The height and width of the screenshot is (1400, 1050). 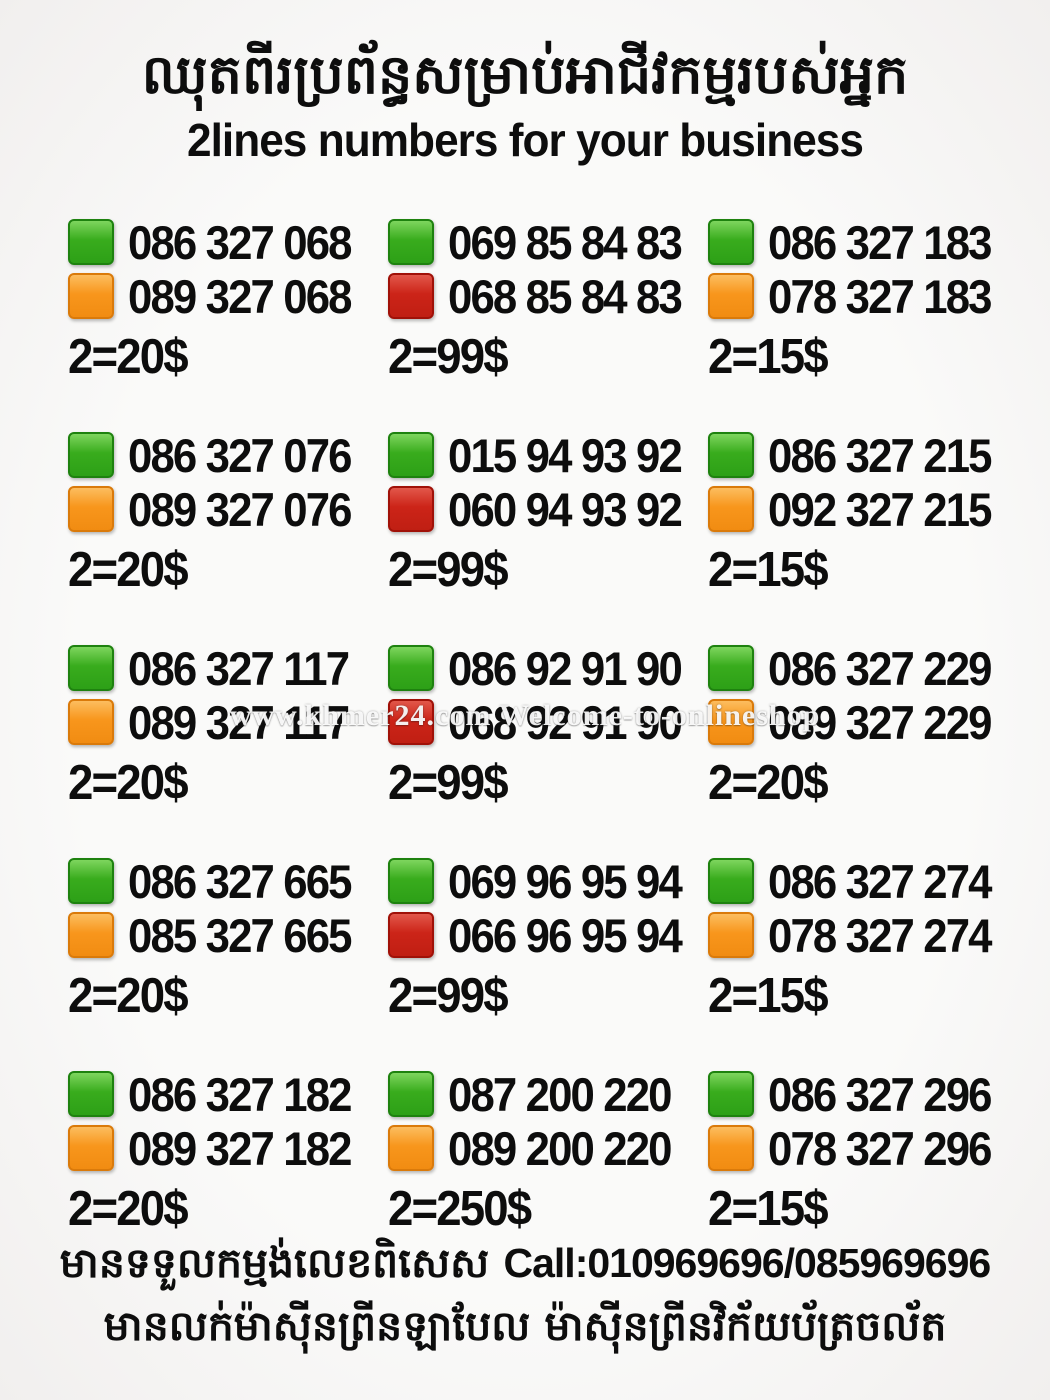 What do you see at coordinates (560, 1148) in the screenshot?
I see `phone-number-2: 089 200 220` at bounding box center [560, 1148].